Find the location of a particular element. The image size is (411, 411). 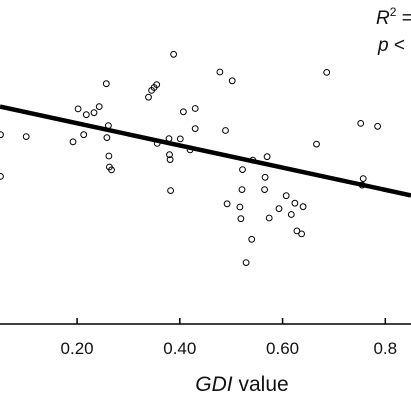

x-tick-label: 0.20 is located at coordinates (77, 348).